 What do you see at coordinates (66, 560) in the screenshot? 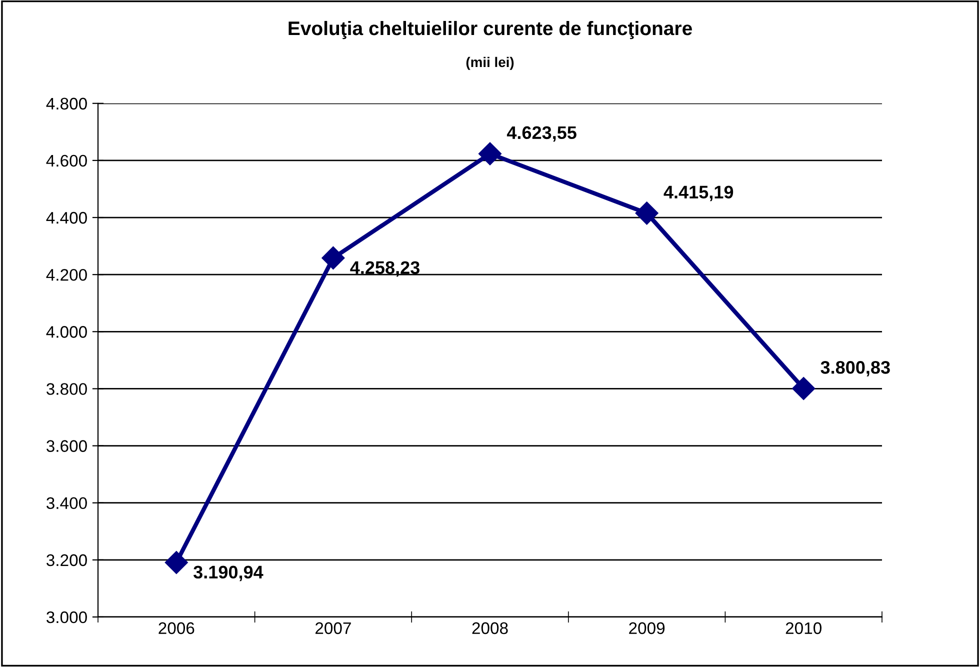
I see `y-tick-label: 3.200` at bounding box center [66, 560].